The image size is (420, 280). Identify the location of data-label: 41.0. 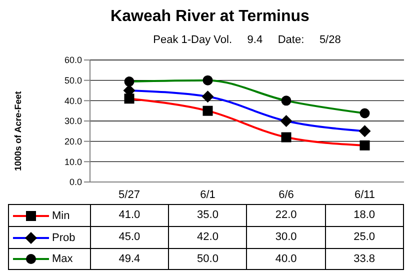
(130, 215).